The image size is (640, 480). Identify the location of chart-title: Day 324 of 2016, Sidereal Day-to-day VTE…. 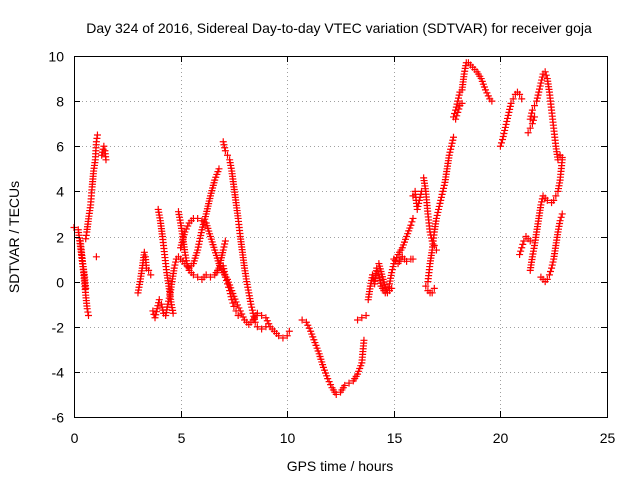
(339, 28).